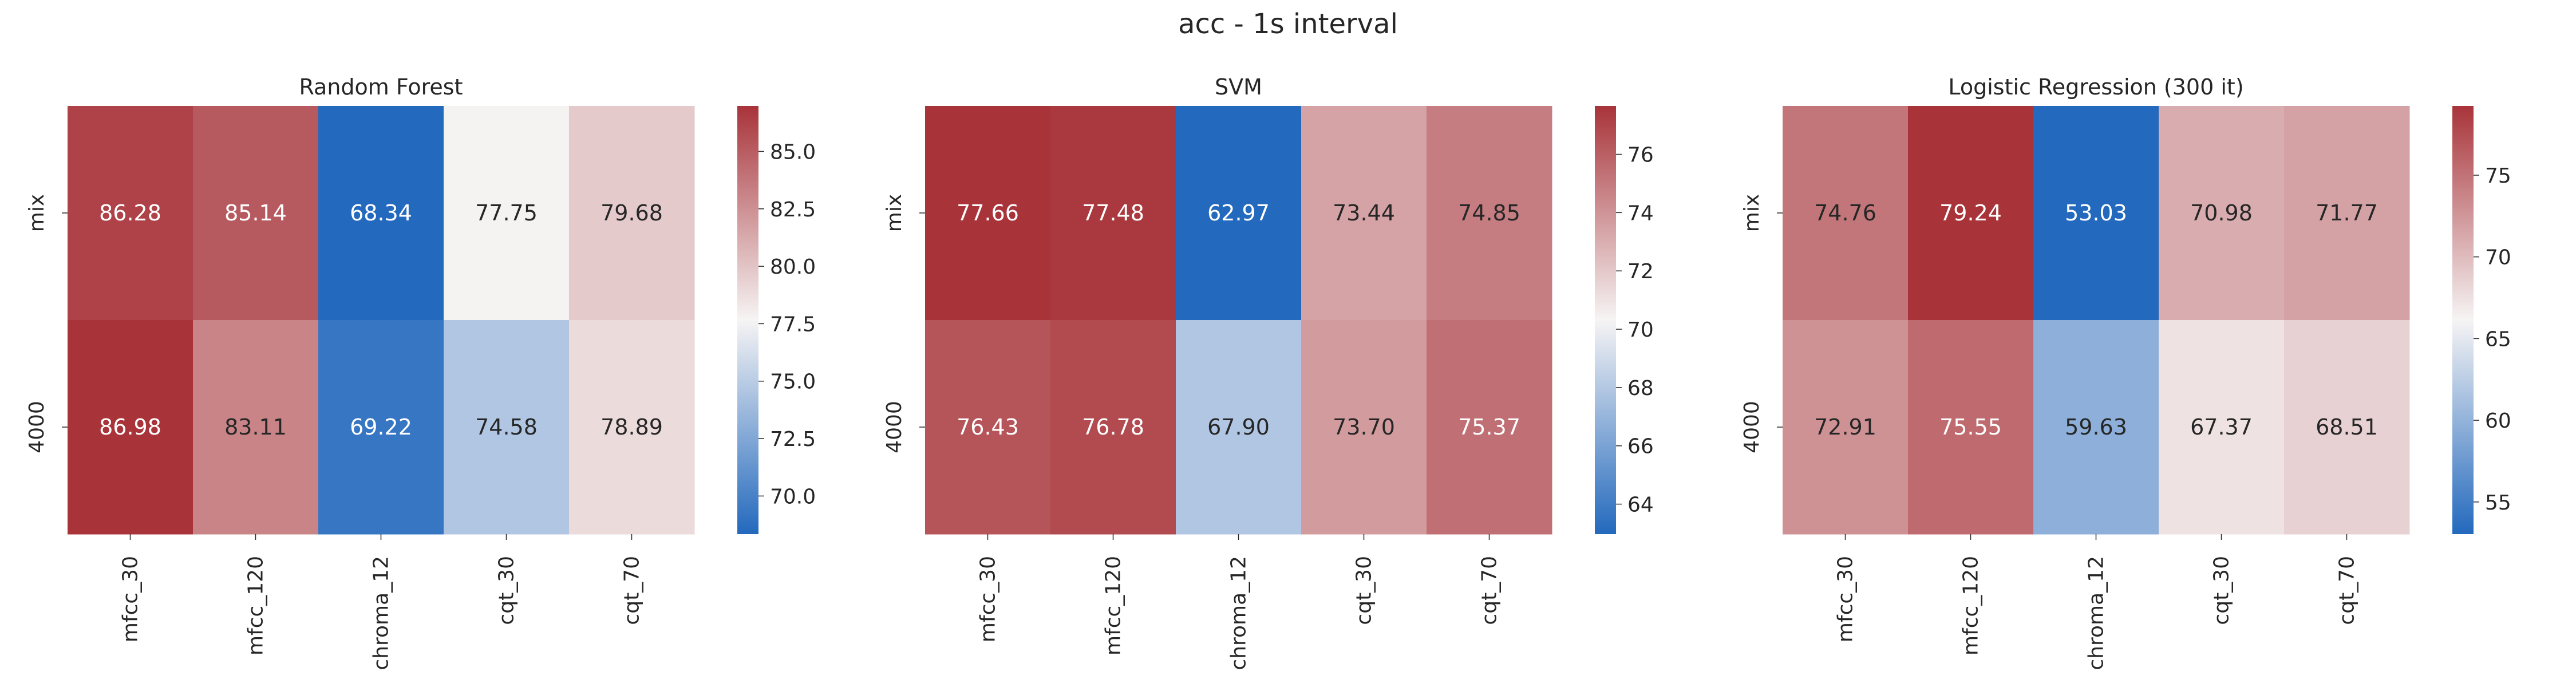 The width and height of the screenshot is (2576, 687). Describe the element at coordinates (793, 210) in the screenshot. I see `colorbar-tick-label: 82.5` at that location.